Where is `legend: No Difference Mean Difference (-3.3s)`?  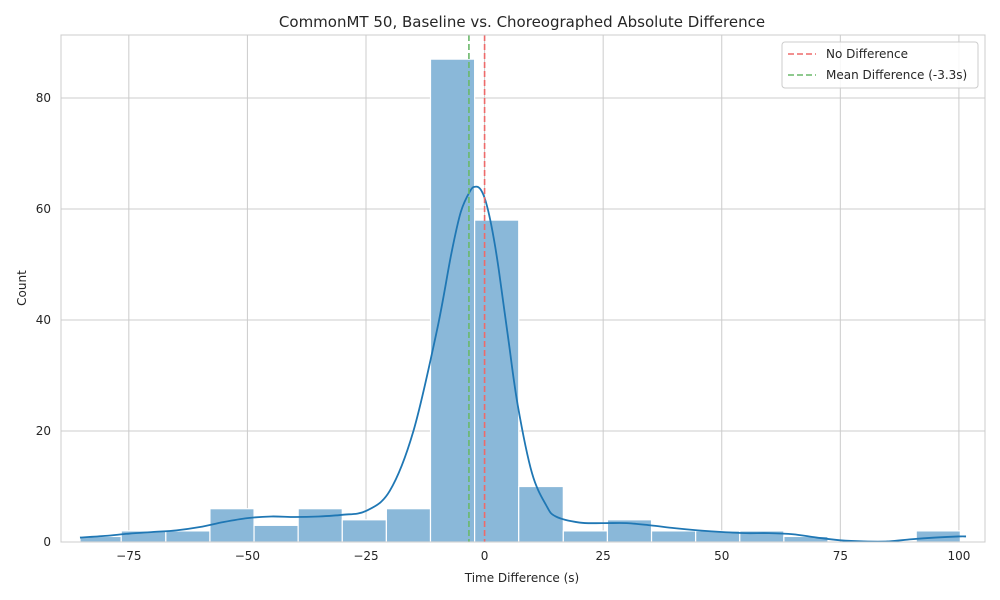
legend: No Difference Mean Difference (-3.3s) is located at coordinates (880, 65).